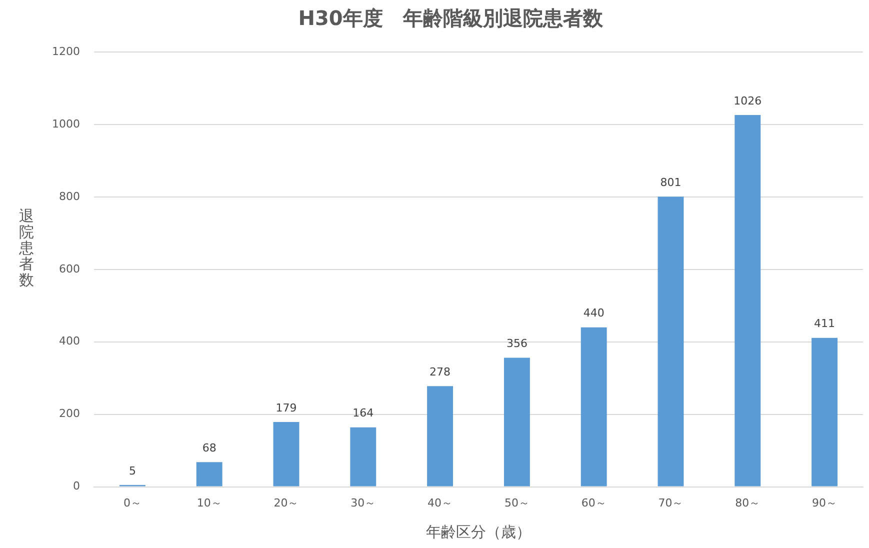 This screenshot has width=869, height=548. What do you see at coordinates (671, 503) in the screenshot?
I see `x-tick-label: 70～` at bounding box center [671, 503].